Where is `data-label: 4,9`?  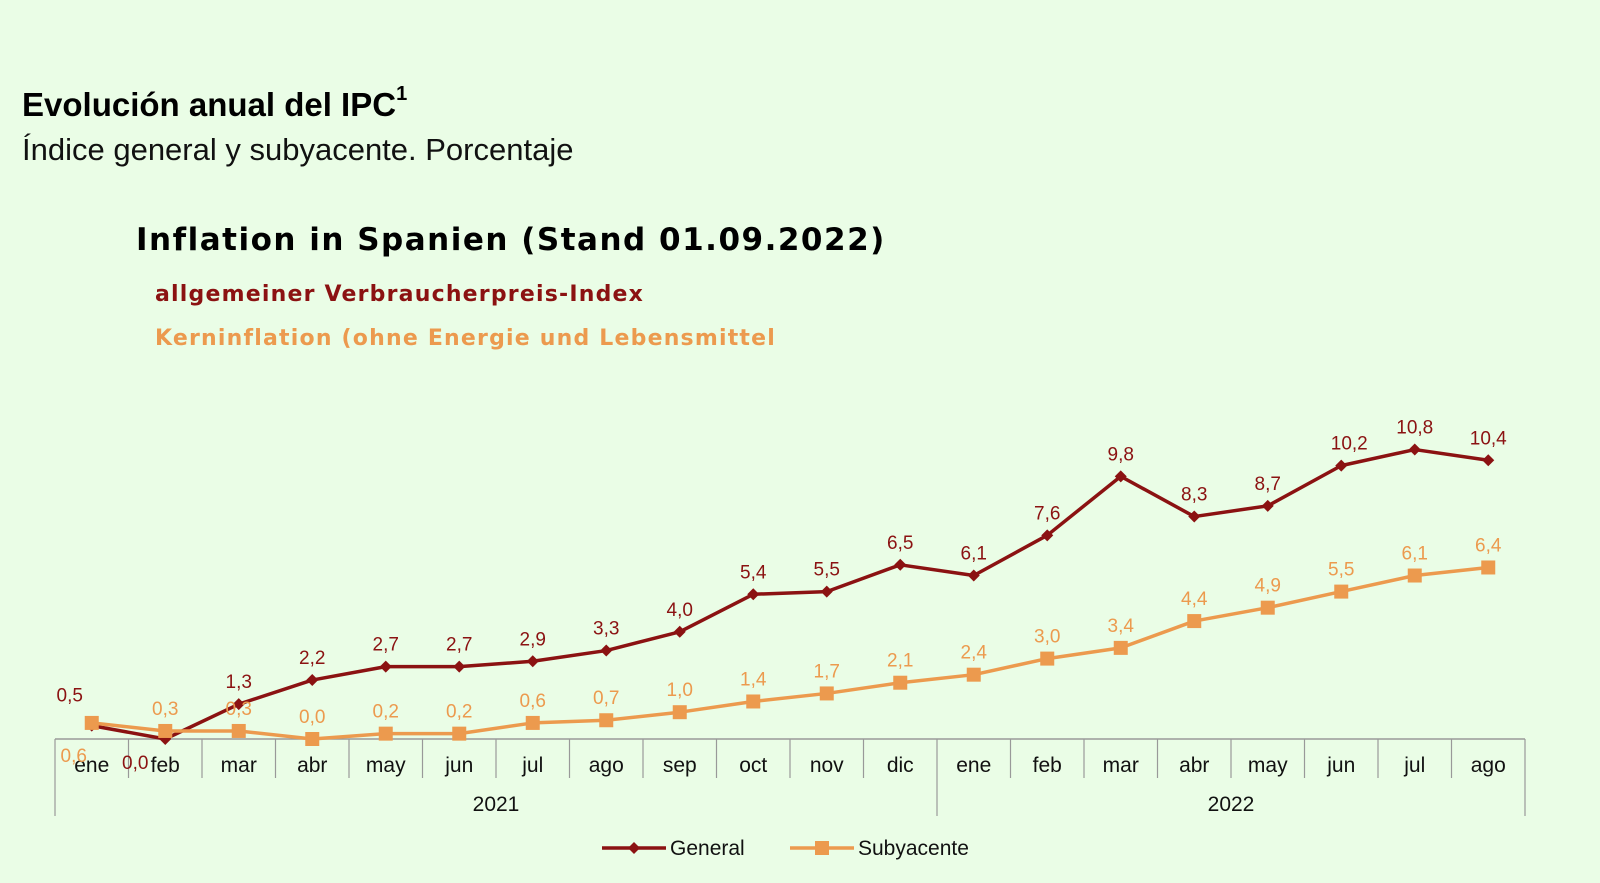 data-label: 4,9 is located at coordinates (1268, 586).